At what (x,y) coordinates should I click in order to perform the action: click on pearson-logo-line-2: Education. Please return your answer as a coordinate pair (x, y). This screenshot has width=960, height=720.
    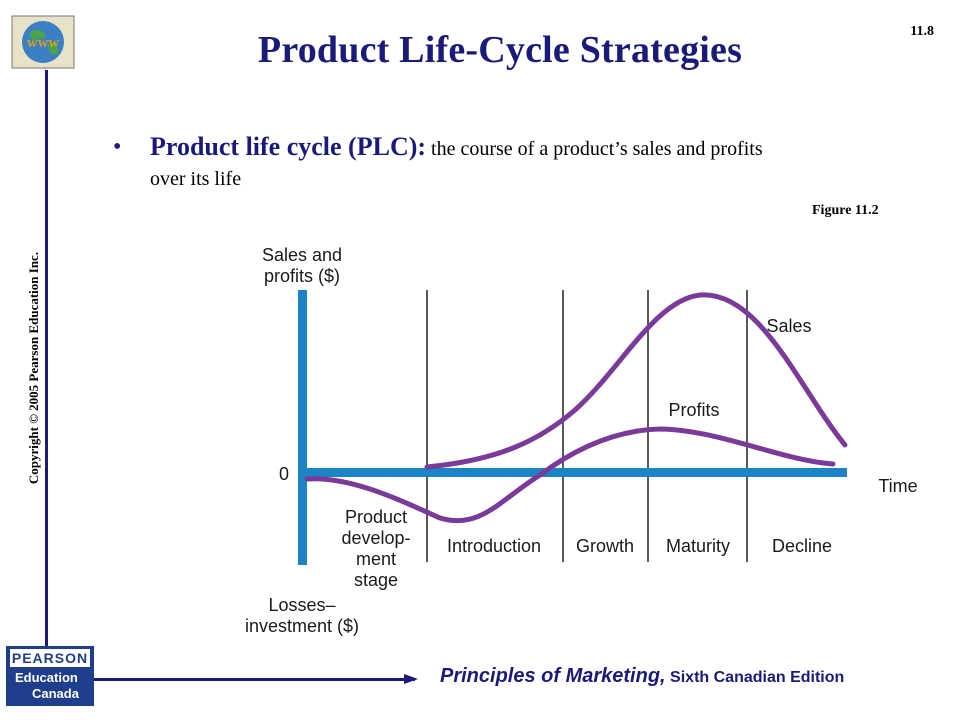
    Looking at the image, I should click on (46, 677).